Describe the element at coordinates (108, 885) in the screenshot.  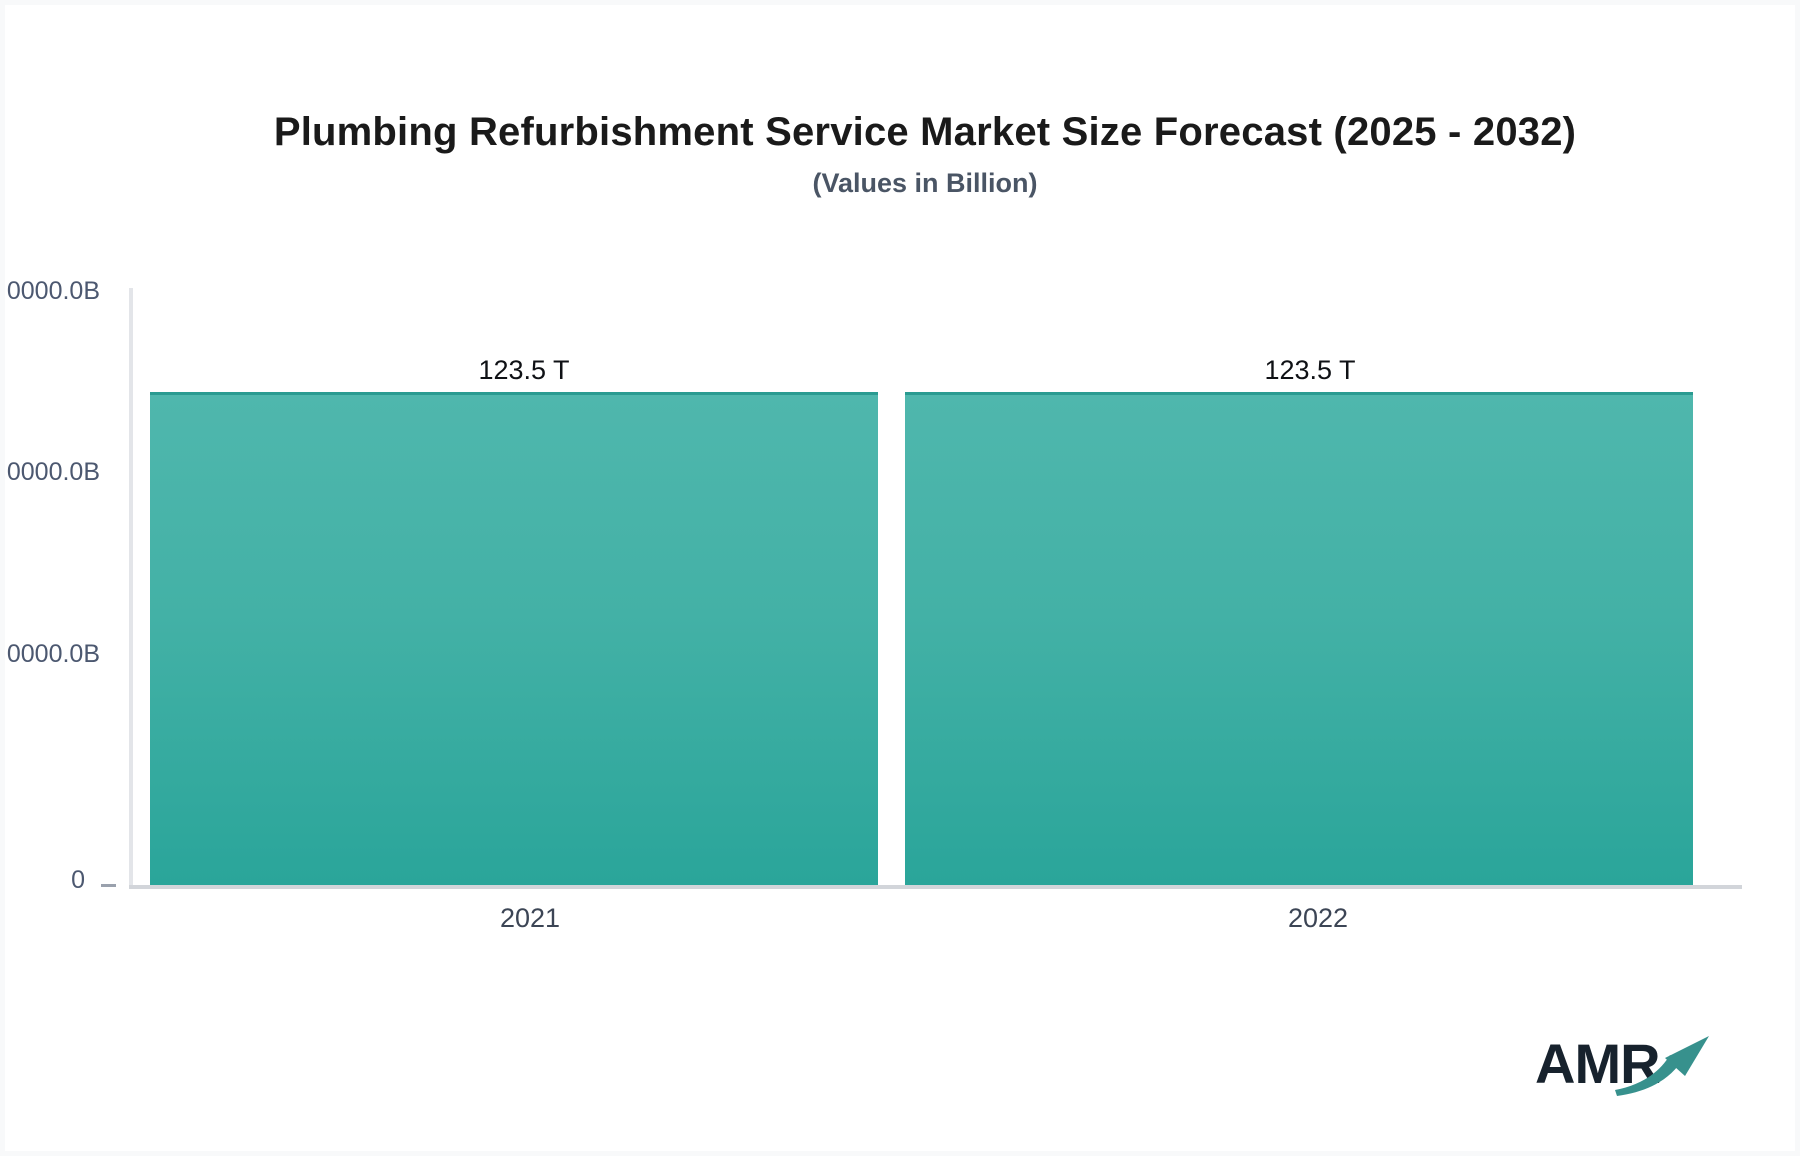
I see `y-axis-tick-mark` at that location.